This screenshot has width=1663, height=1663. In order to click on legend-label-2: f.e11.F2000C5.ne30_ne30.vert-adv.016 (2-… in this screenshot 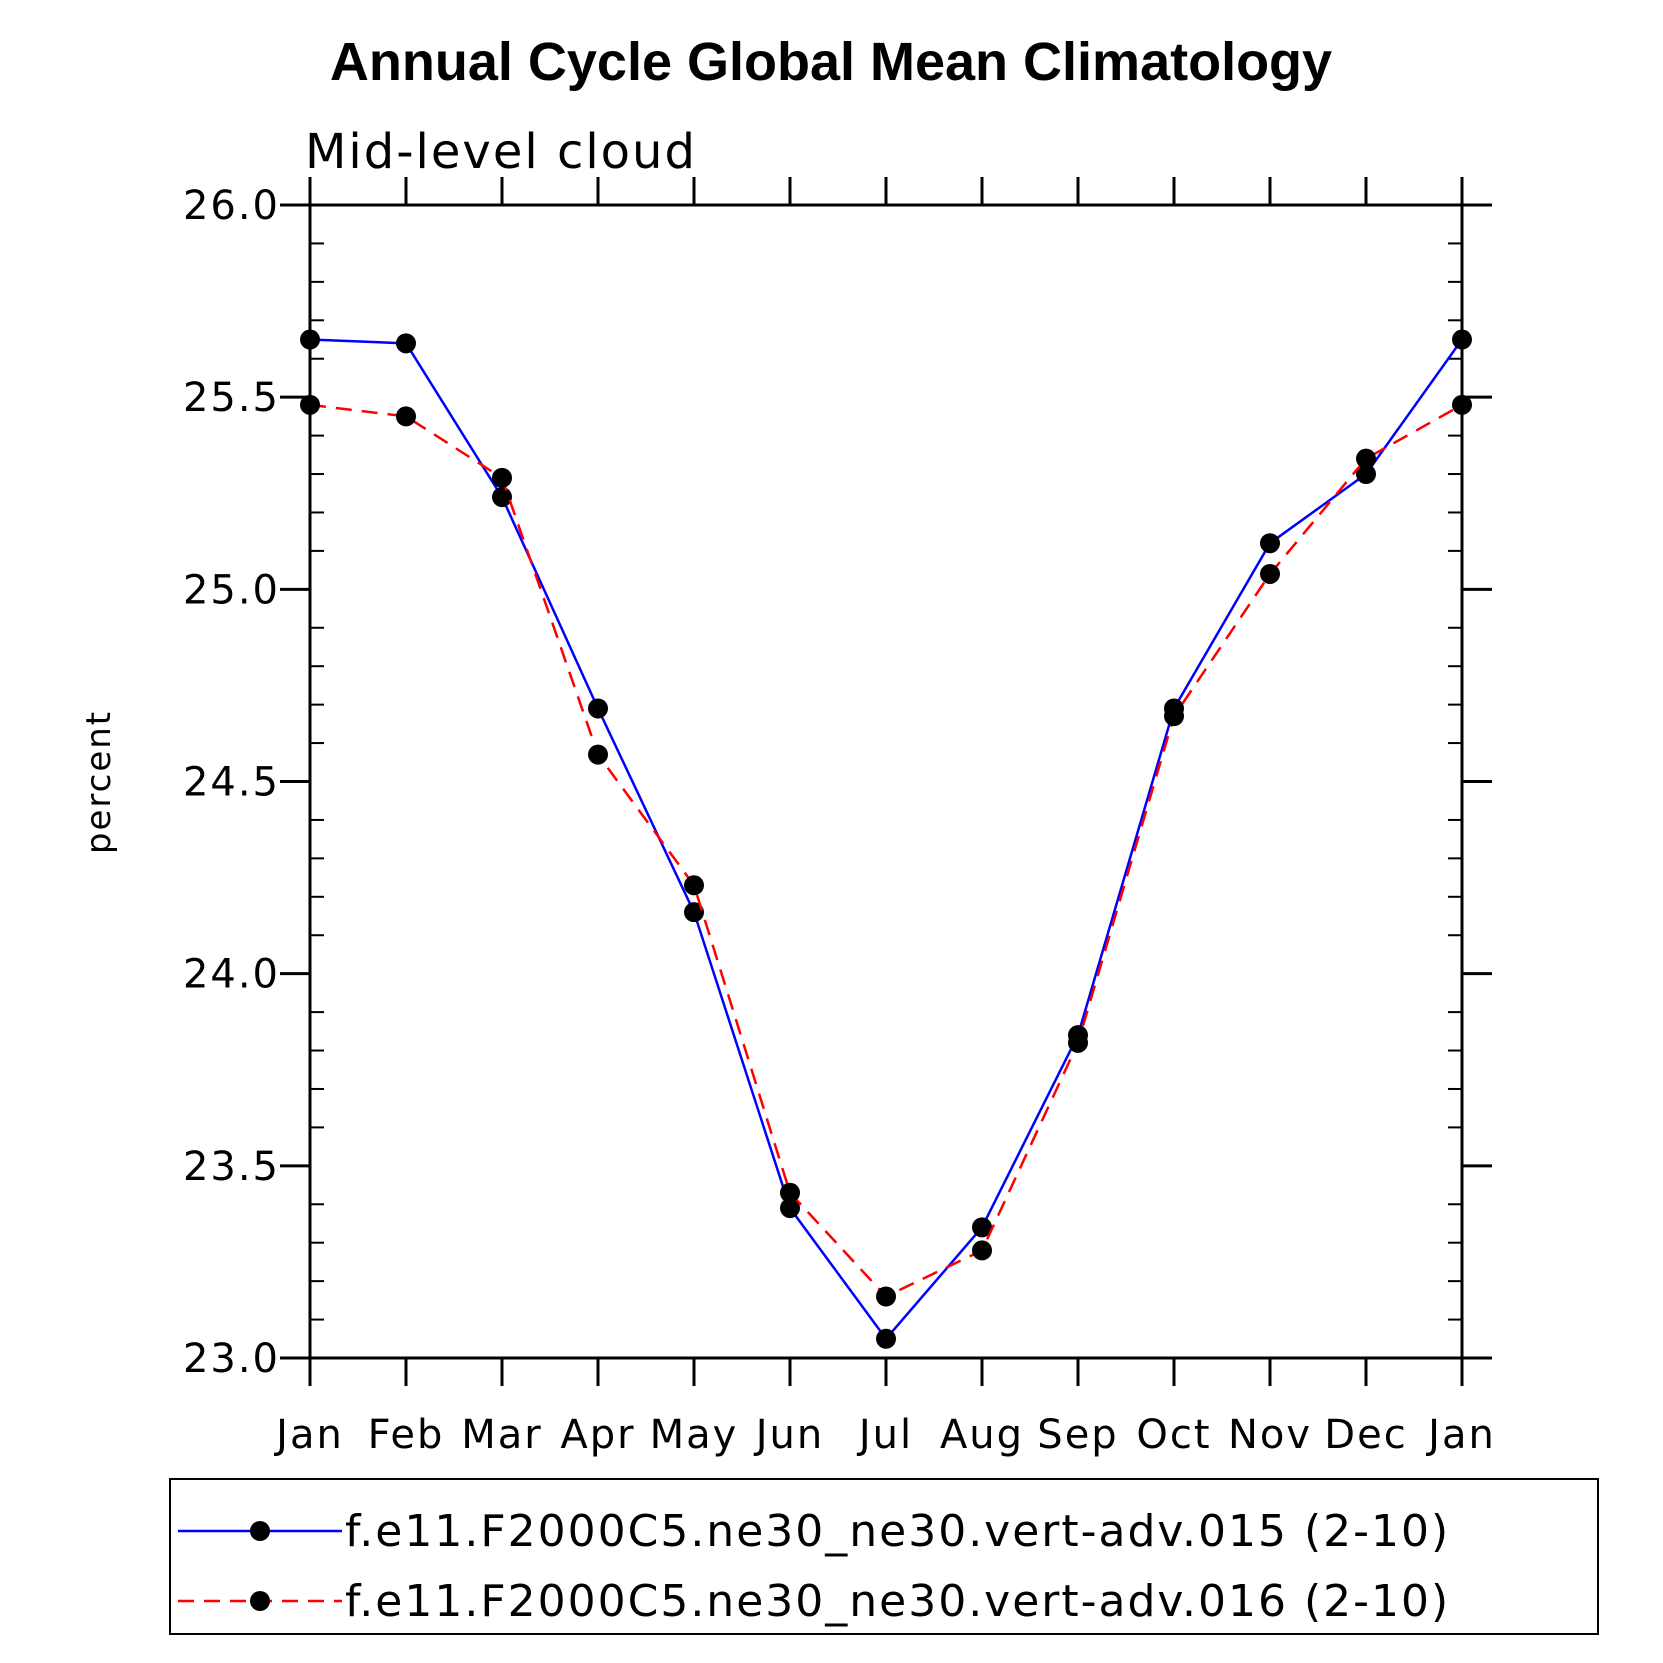, I will do `click(897, 1601)`.